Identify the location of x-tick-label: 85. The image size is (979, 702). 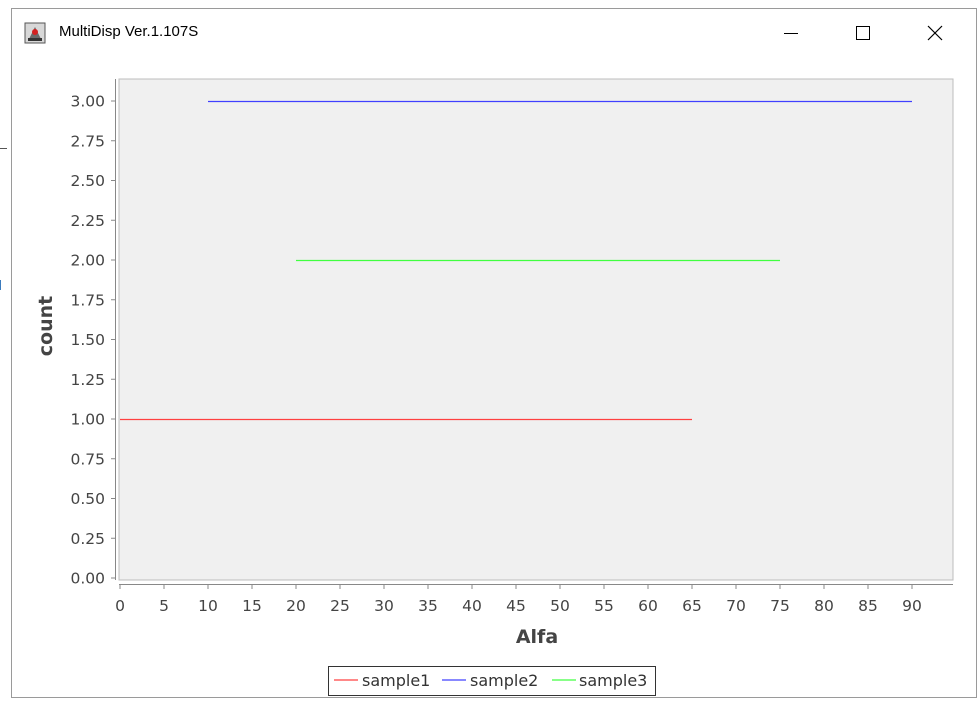
(868, 606).